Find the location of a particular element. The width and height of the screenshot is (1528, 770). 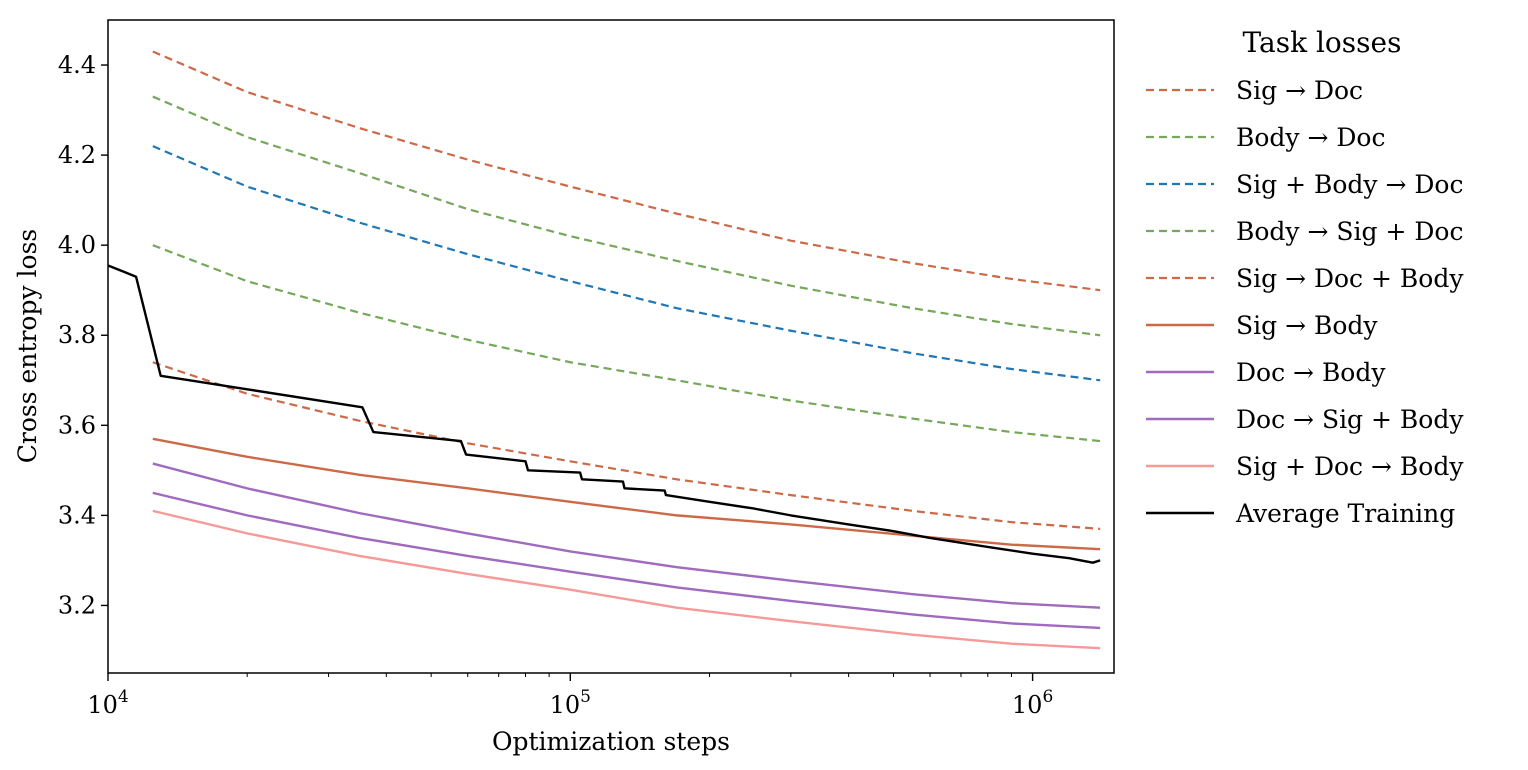

x-axis-label: Optimization steps is located at coordinates (611, 741).